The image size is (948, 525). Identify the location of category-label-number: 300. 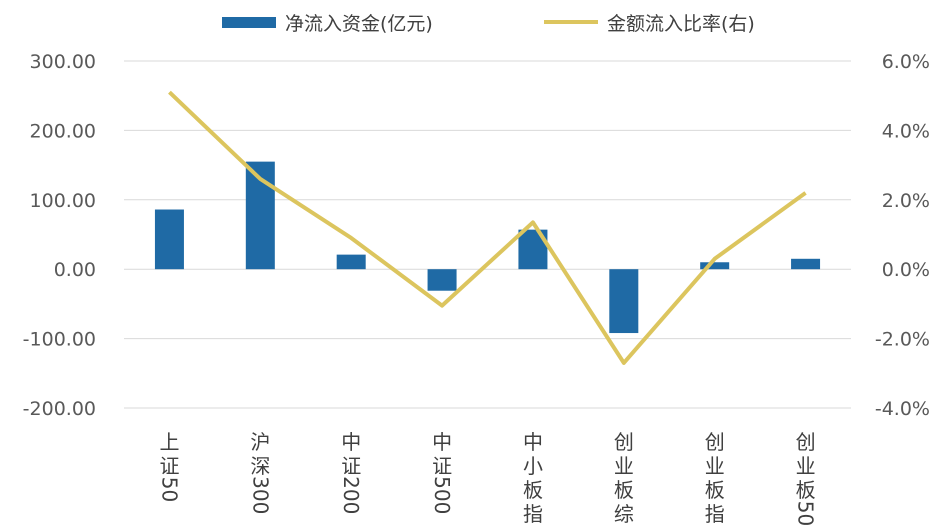
(260, 495).